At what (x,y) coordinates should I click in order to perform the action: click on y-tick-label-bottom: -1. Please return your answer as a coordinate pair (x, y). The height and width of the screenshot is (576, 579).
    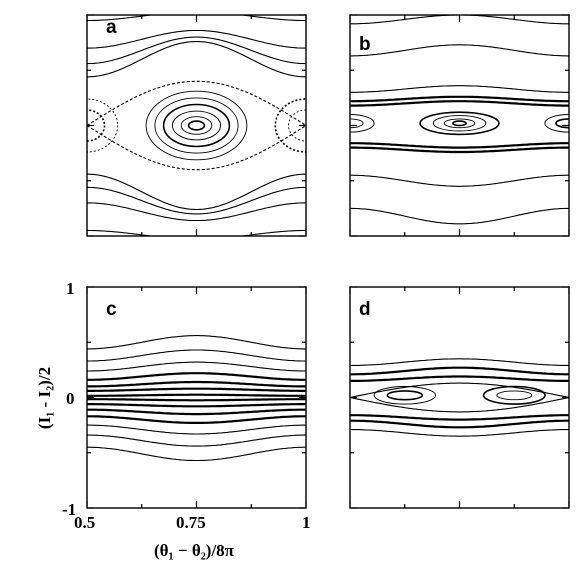
    Looking at the image, I should click on (69, 509).